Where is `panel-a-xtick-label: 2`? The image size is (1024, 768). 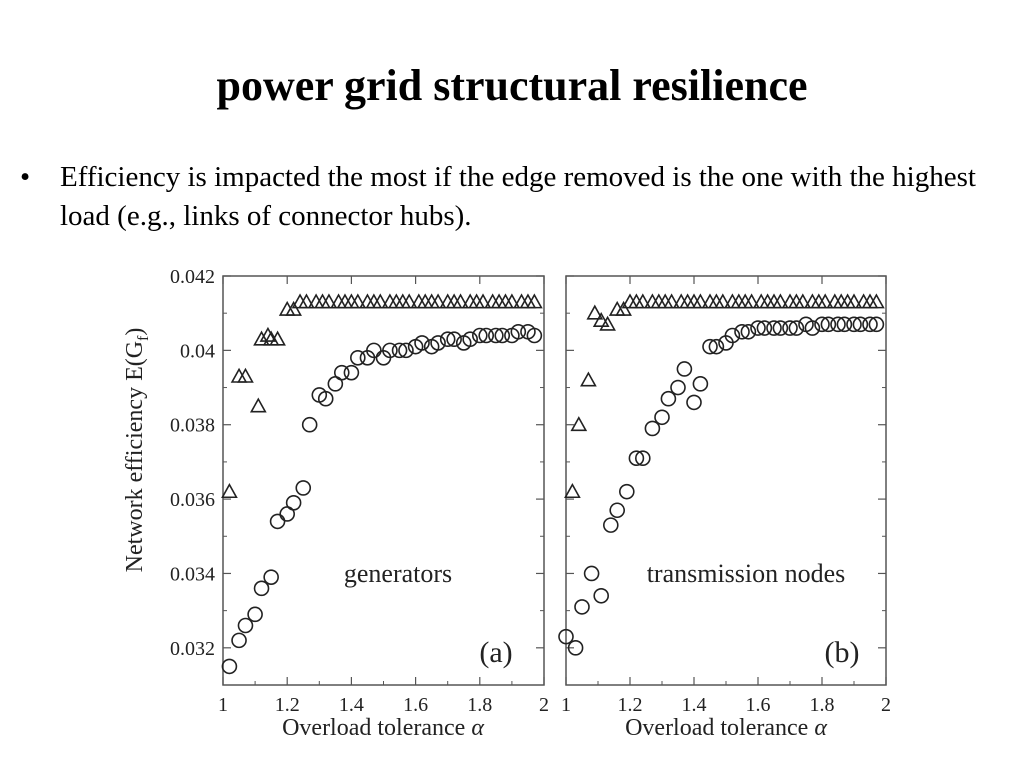
panel-a-xtick-label: 2 is located at coordinates (544, 705).